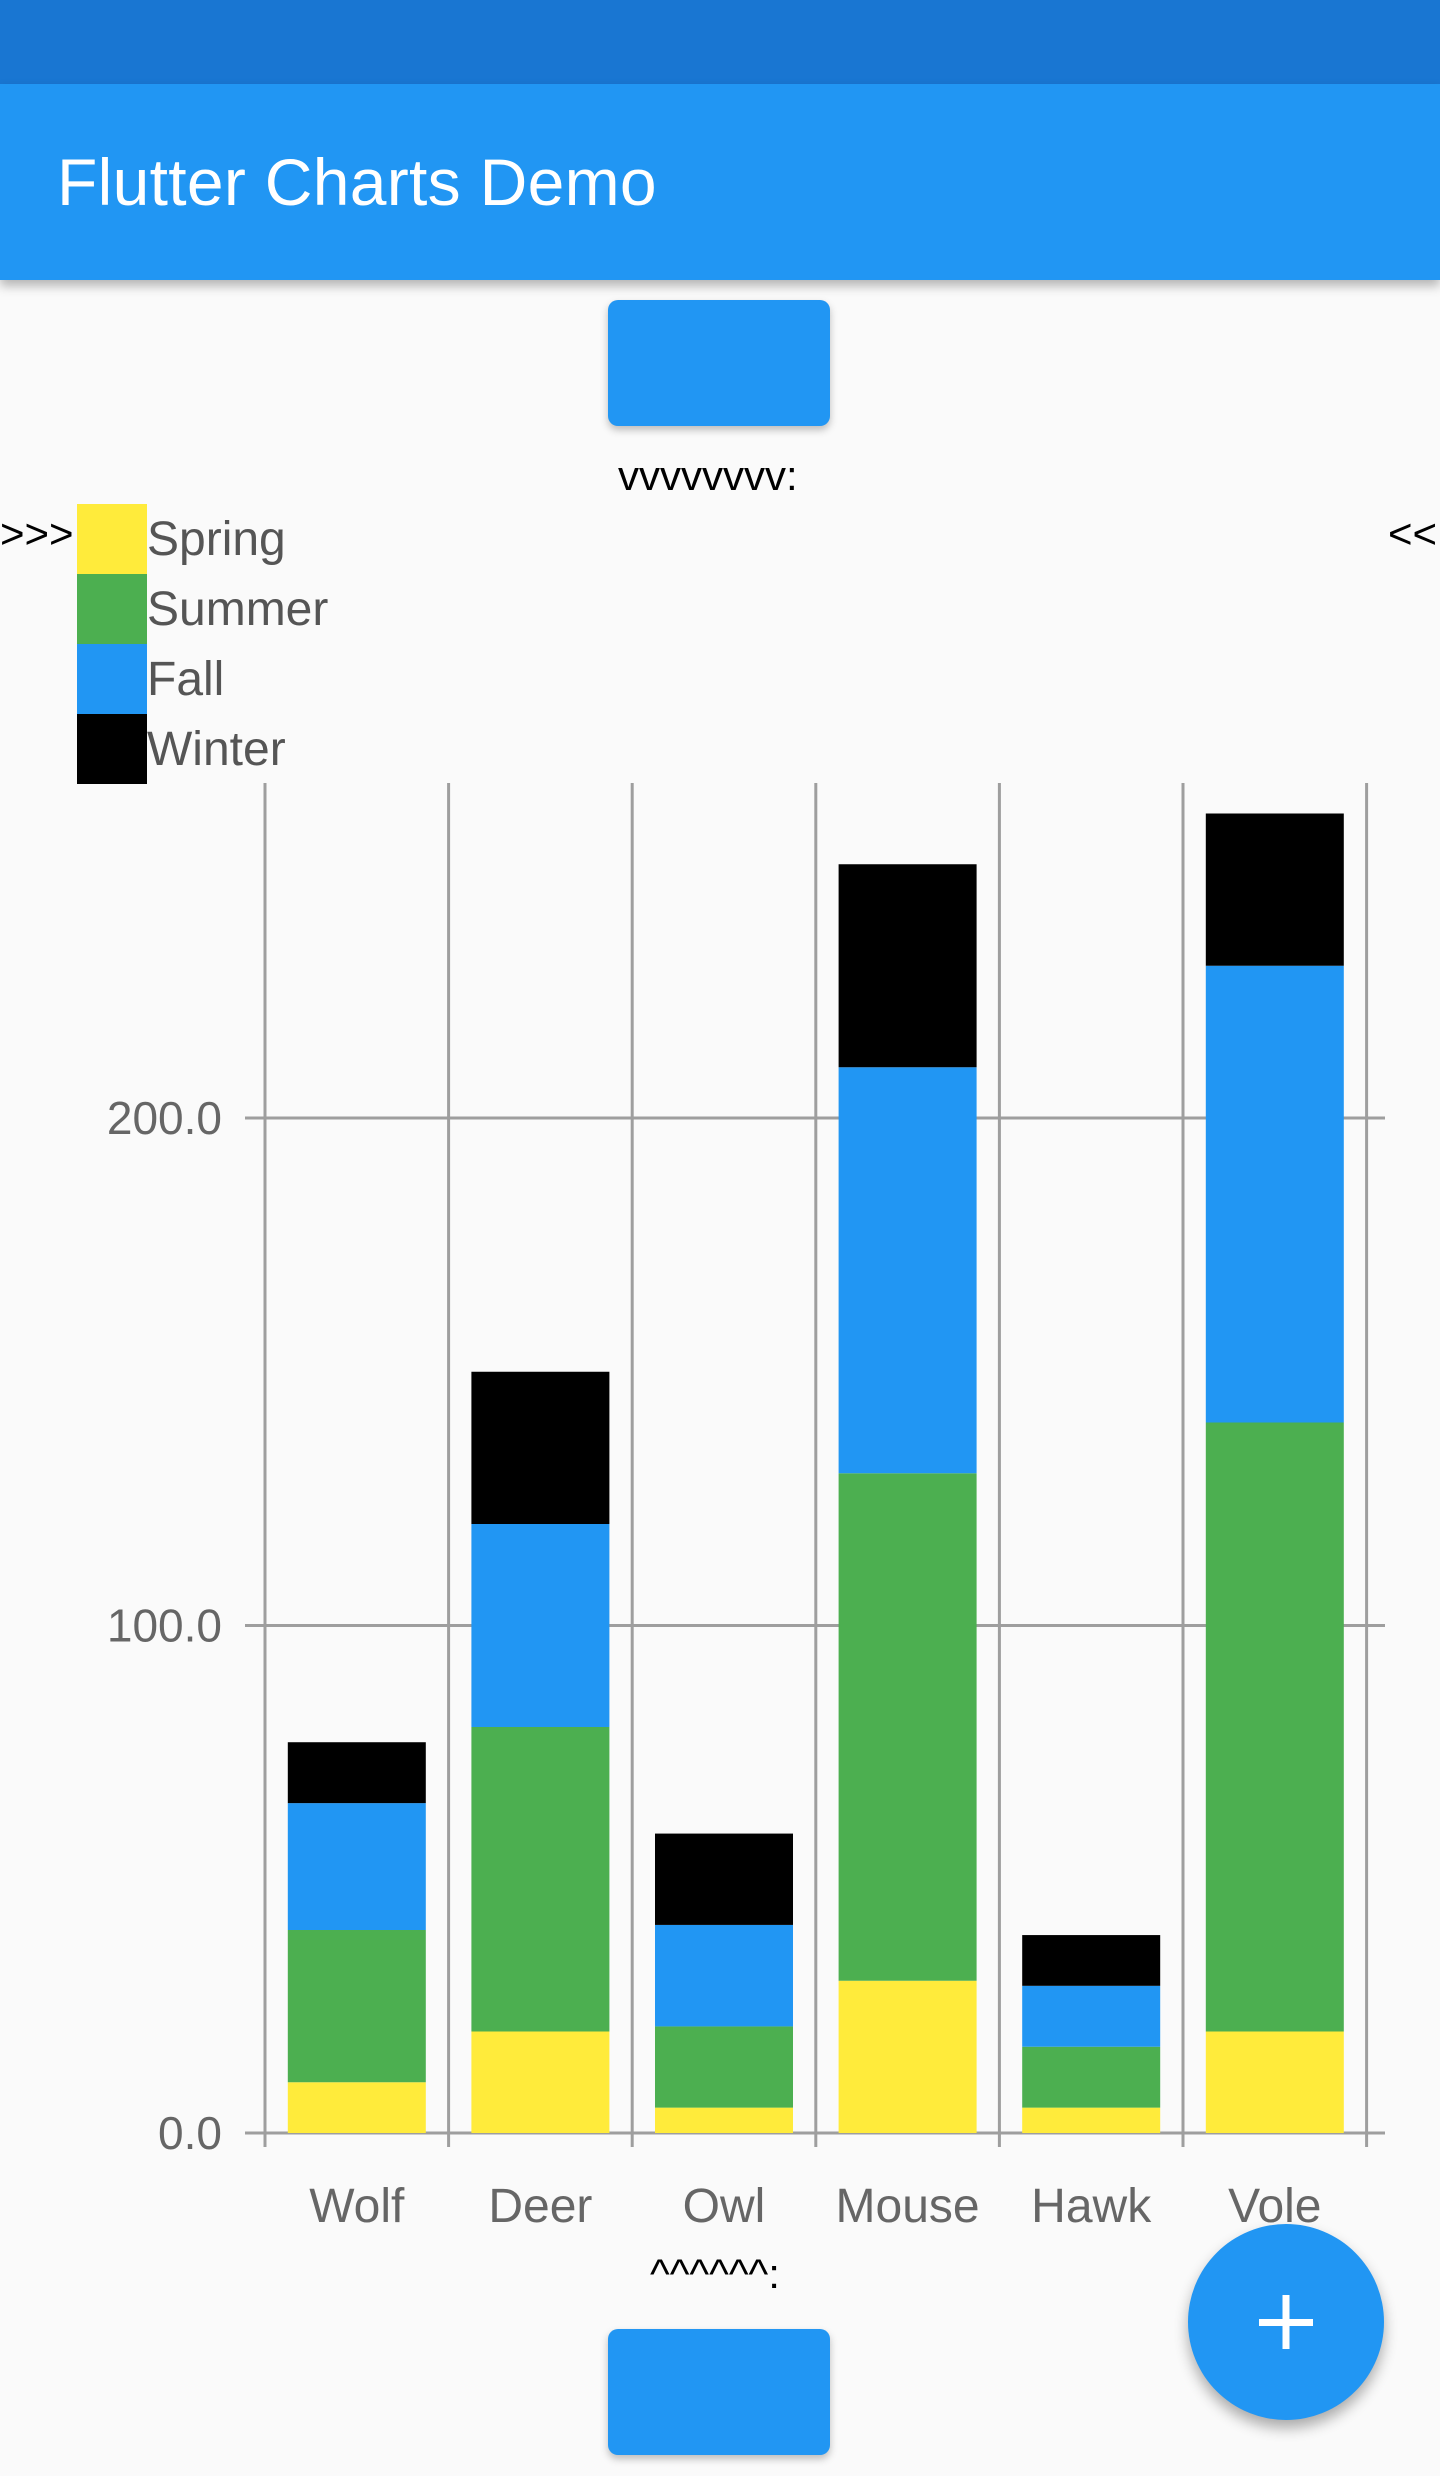 Image resolution: width=1440 pixels, height=2476 pixels. Describe the element at coordinates (907, 2056) in the screenshot. I see `bar-spring-mouse` at that location.